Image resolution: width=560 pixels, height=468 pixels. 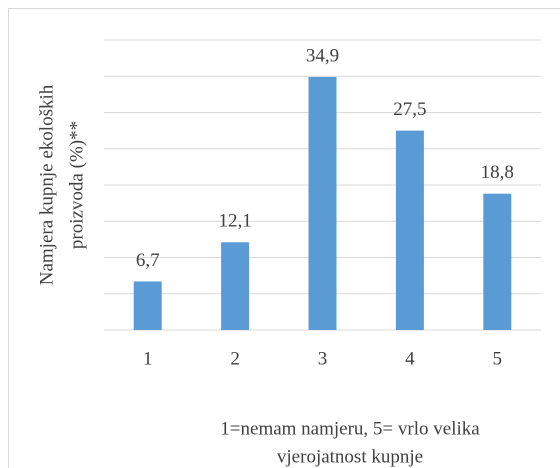 What do you see at coordinates (148, 260) in the screenshot?
I see `data-label: 6,7` at bounding box center [148, 260].